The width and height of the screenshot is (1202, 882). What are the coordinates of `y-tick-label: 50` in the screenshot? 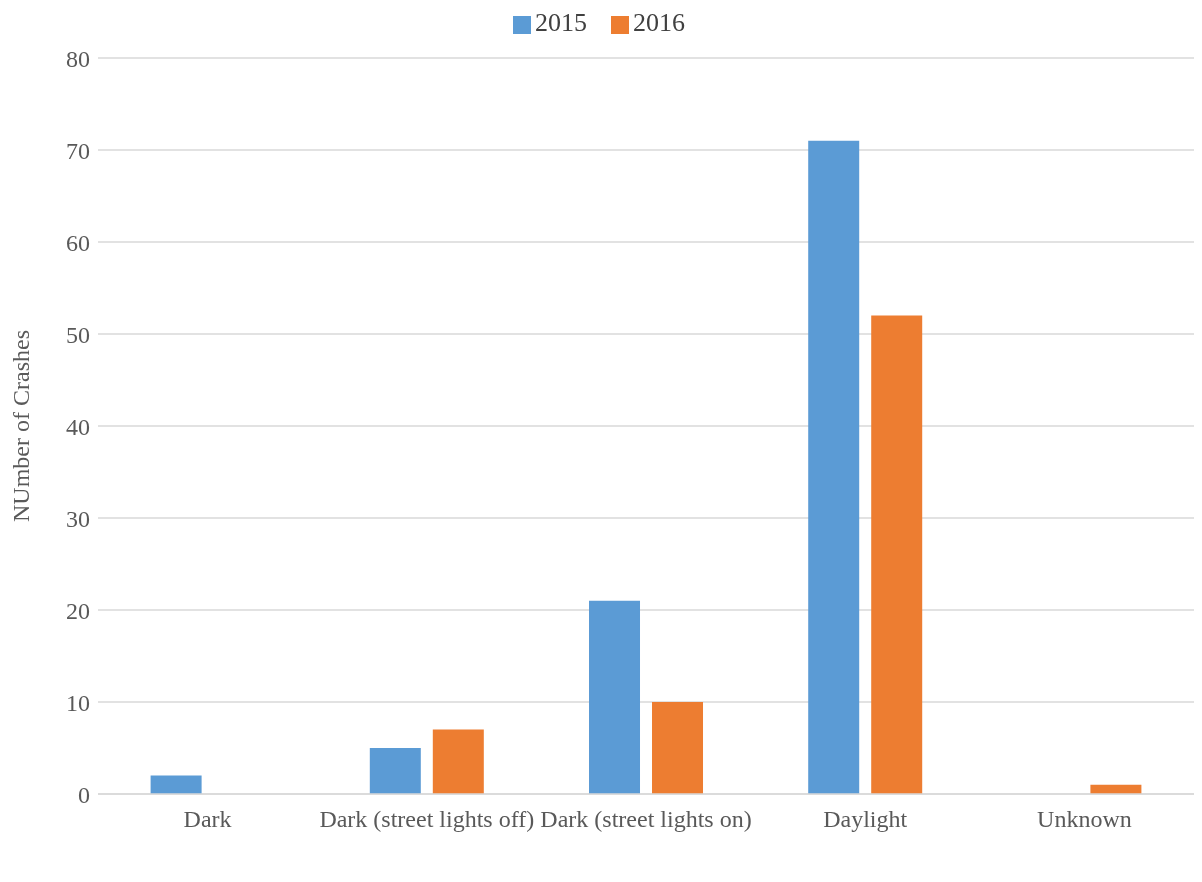 It's located at (78, 334).